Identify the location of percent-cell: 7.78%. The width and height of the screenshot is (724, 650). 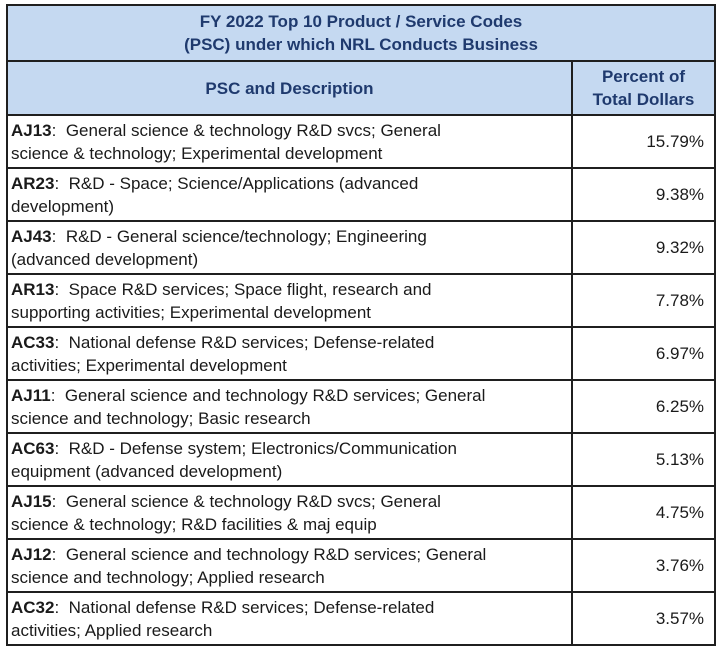
(643, 300).